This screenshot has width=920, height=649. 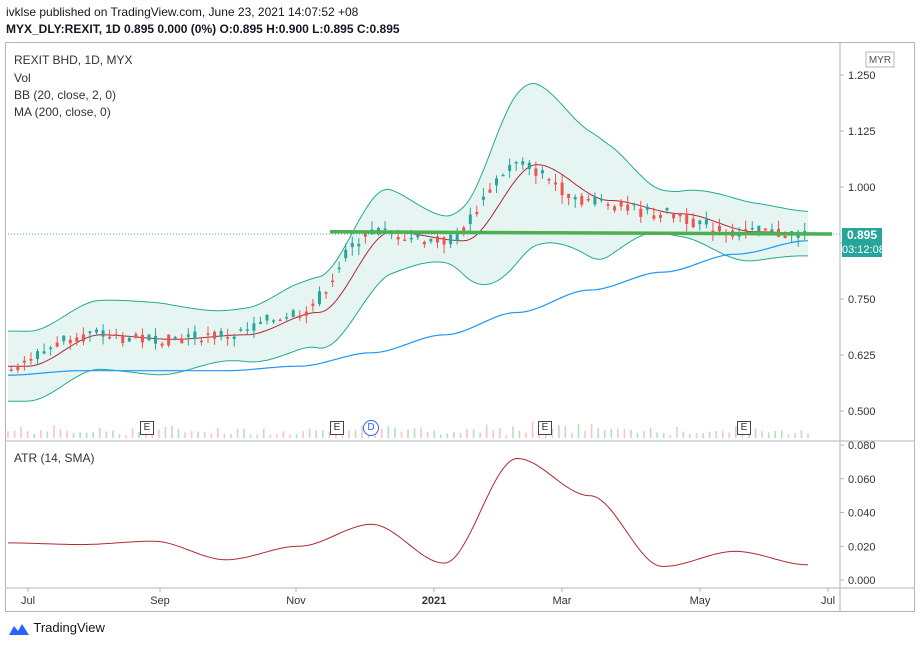 I want to click on dividend-marker: D, so click(x=371, y=428).